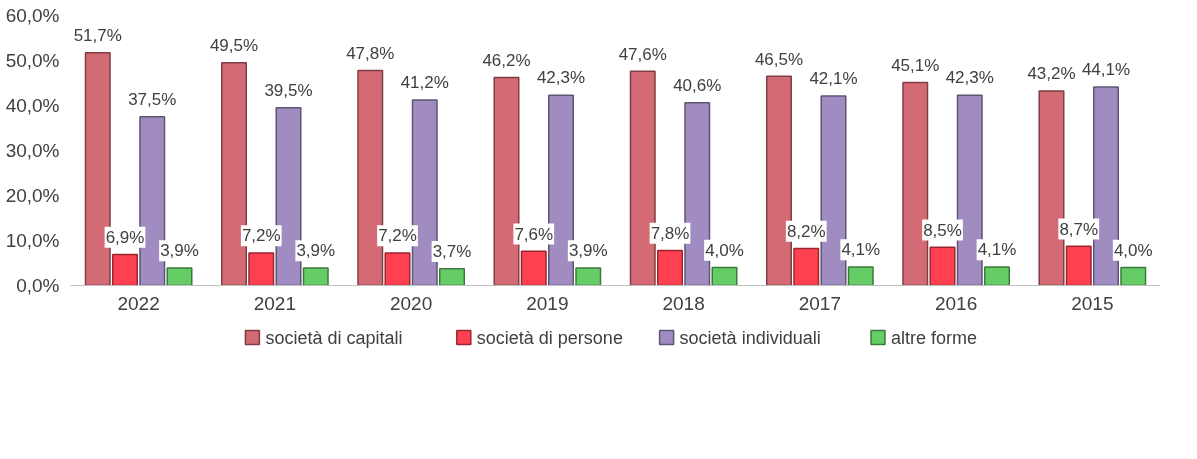 Image resolution: width=1197 pixels, height=459 pixels. I want to click on legend-label: società individuali, so click(750, 337).